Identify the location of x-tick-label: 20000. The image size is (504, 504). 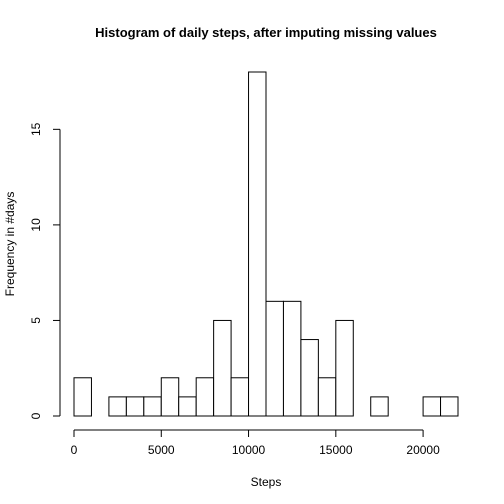
(423, 450).